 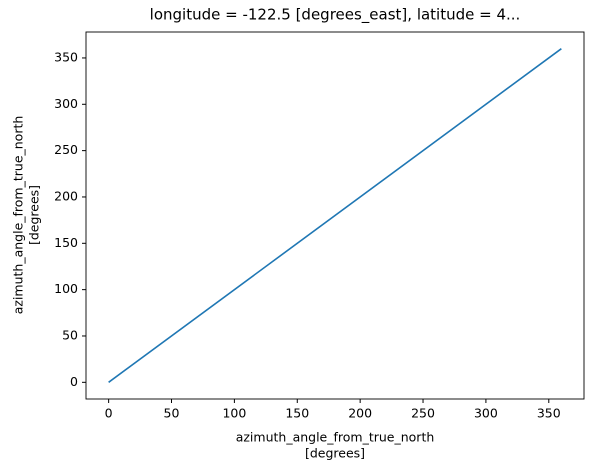 I want to click on x-tick-label: 200, so click(x=360, y=413).